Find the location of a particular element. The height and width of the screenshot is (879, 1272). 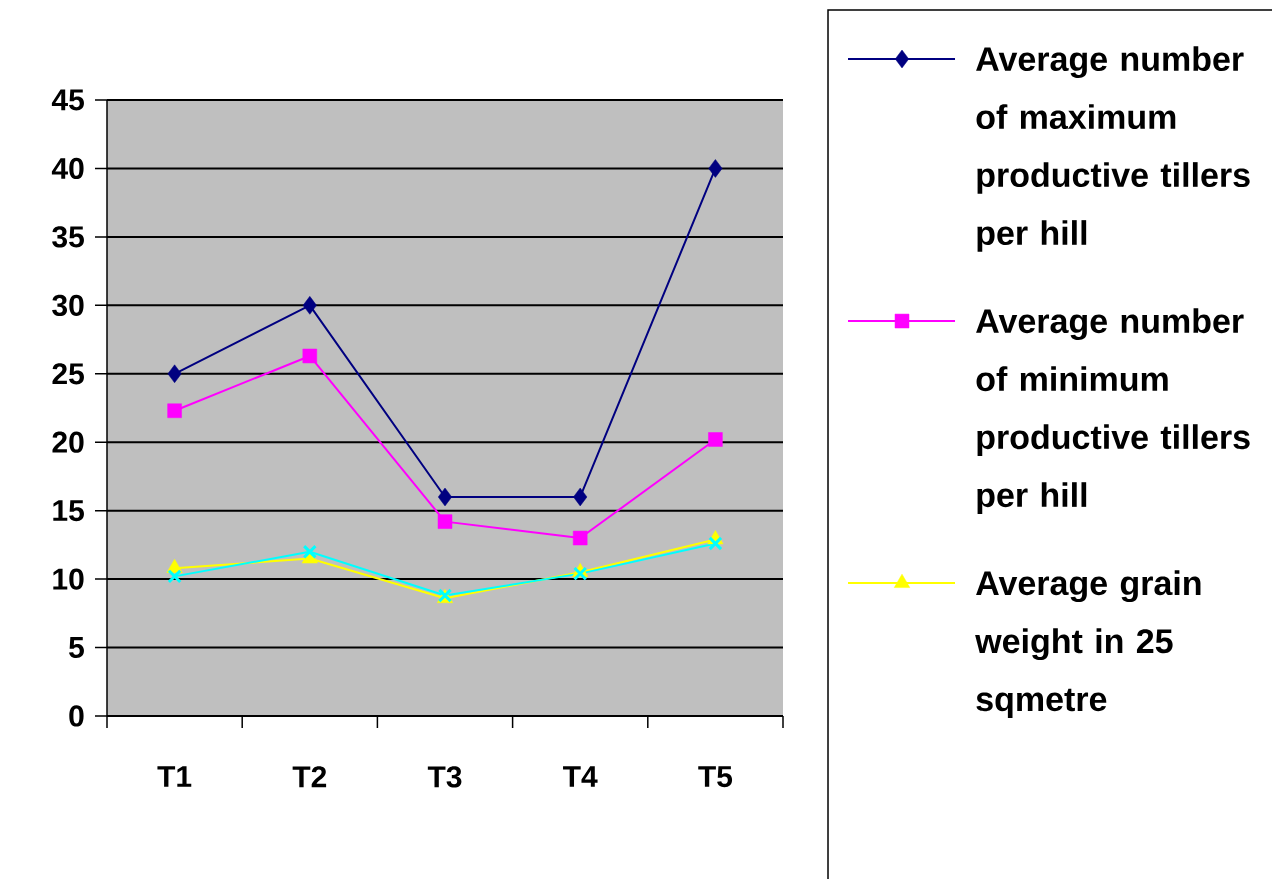

x-tick-label: T2 is located at coordinates (309, 777).